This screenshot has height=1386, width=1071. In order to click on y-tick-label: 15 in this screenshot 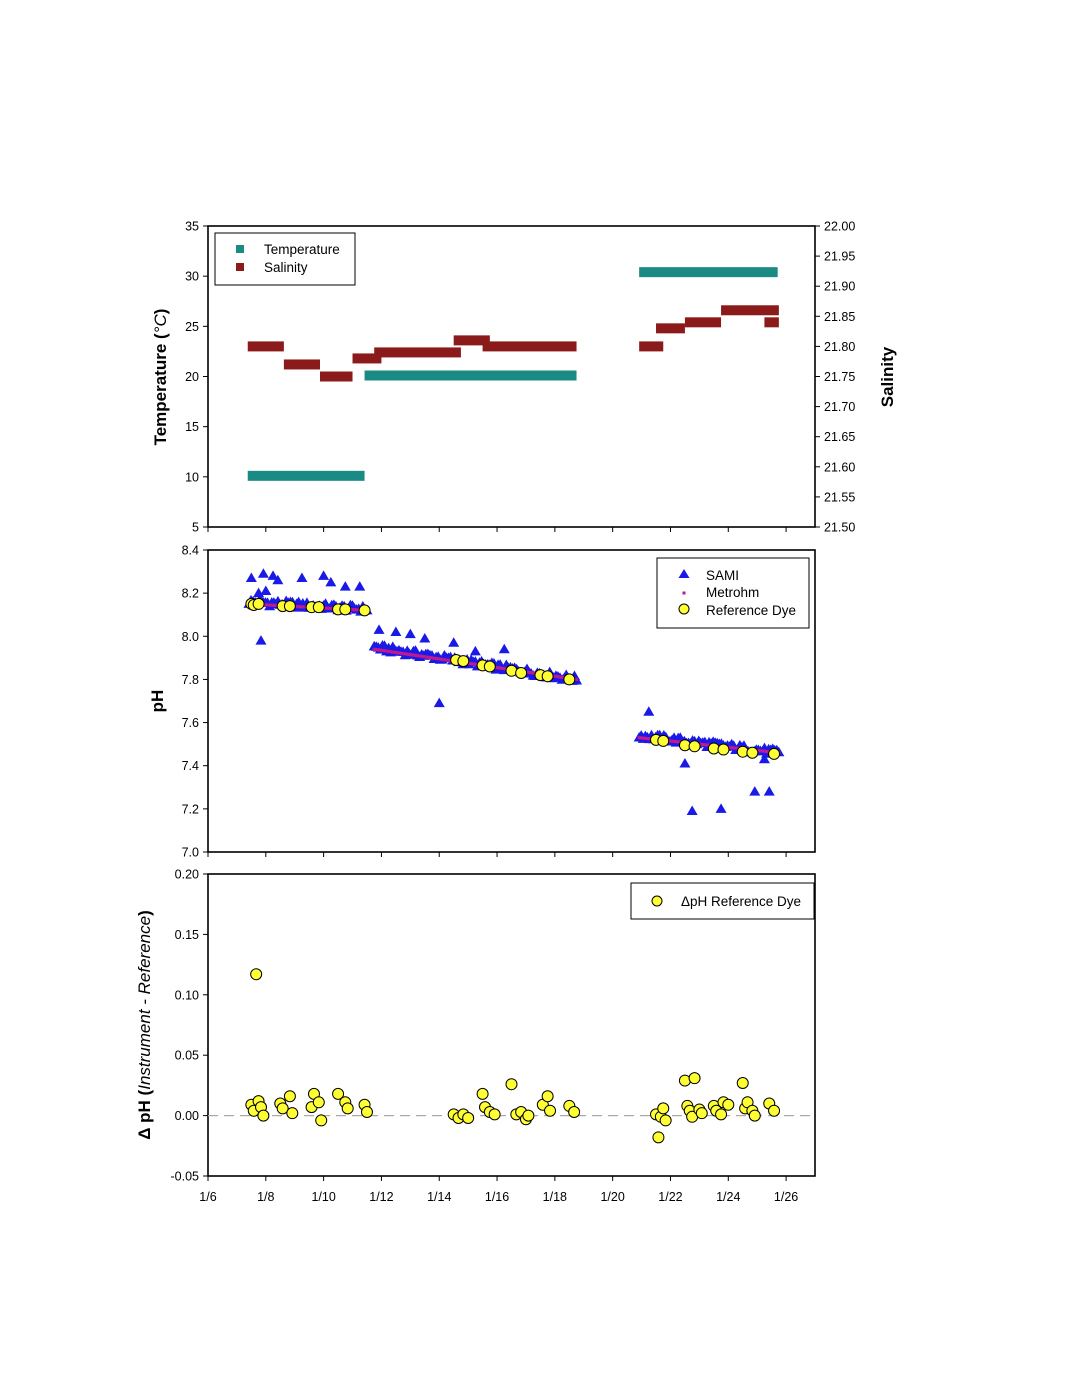, I will do `click(192, 427)`.